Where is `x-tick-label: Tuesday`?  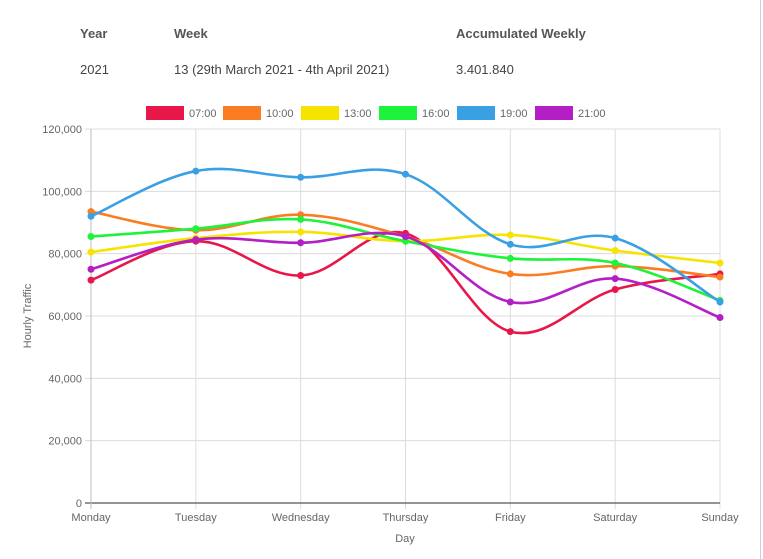
x-tick-label: Tuesday is located at coordinates (196, 518).